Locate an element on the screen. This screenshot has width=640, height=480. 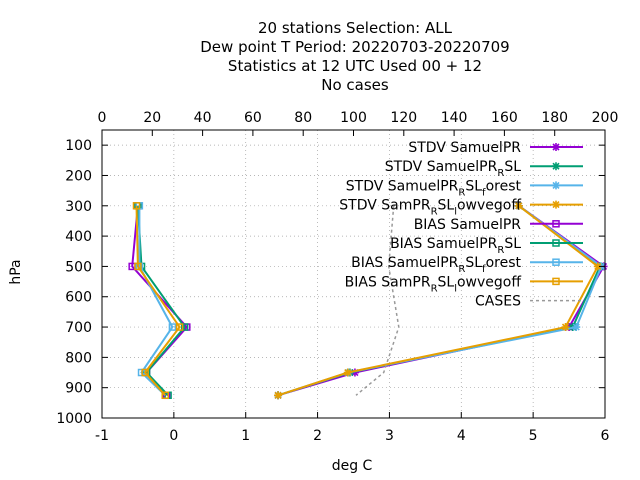
x2-tick-label: 120 is located at coordinates (403, 118).